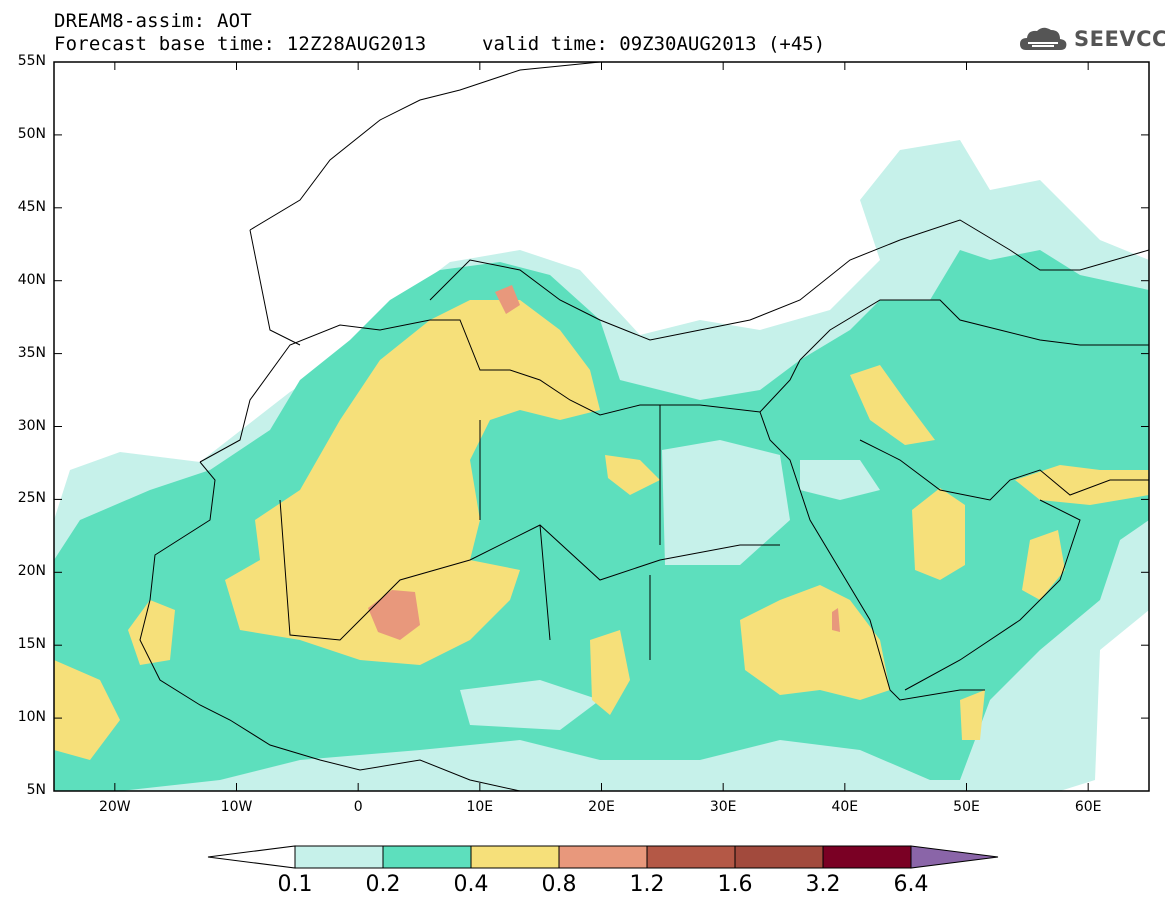 The image size is (1165, 905). Describe the element at coordinates (735, 884) in the screenshot. I see `colorbar-label: 1.6` at that location.